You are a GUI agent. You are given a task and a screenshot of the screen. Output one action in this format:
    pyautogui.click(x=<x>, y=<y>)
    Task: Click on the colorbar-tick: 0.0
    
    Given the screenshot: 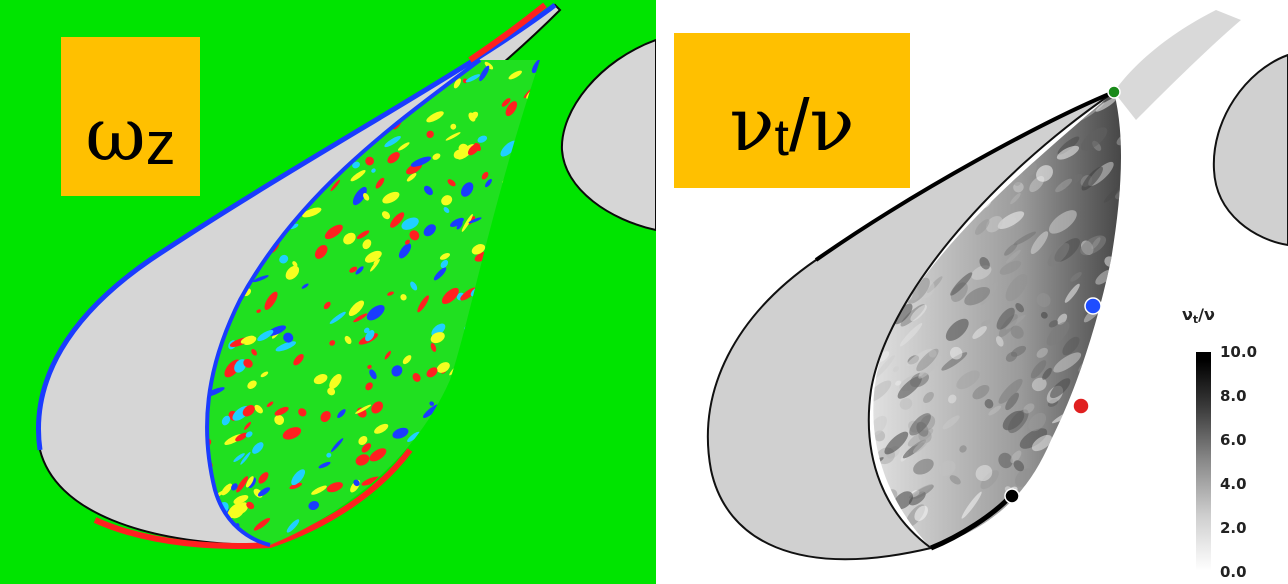 What is the action you would take?
    pyautogui.click(x=1233, y=572)
    